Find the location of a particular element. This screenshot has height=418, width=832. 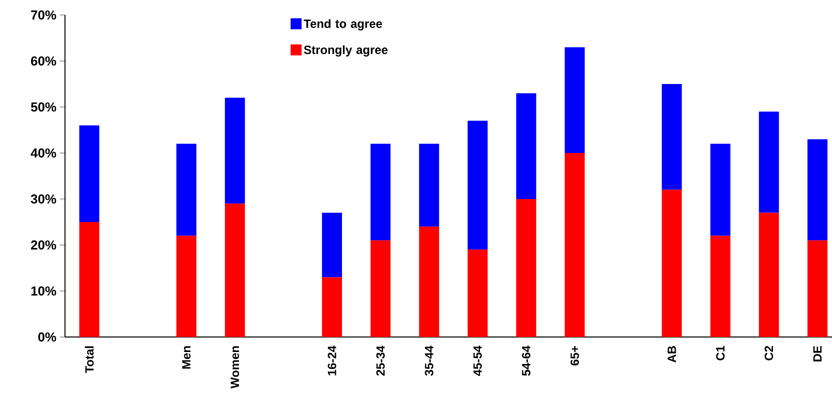

x-tick-label: 54-64 is located at coordinates (526, 361).